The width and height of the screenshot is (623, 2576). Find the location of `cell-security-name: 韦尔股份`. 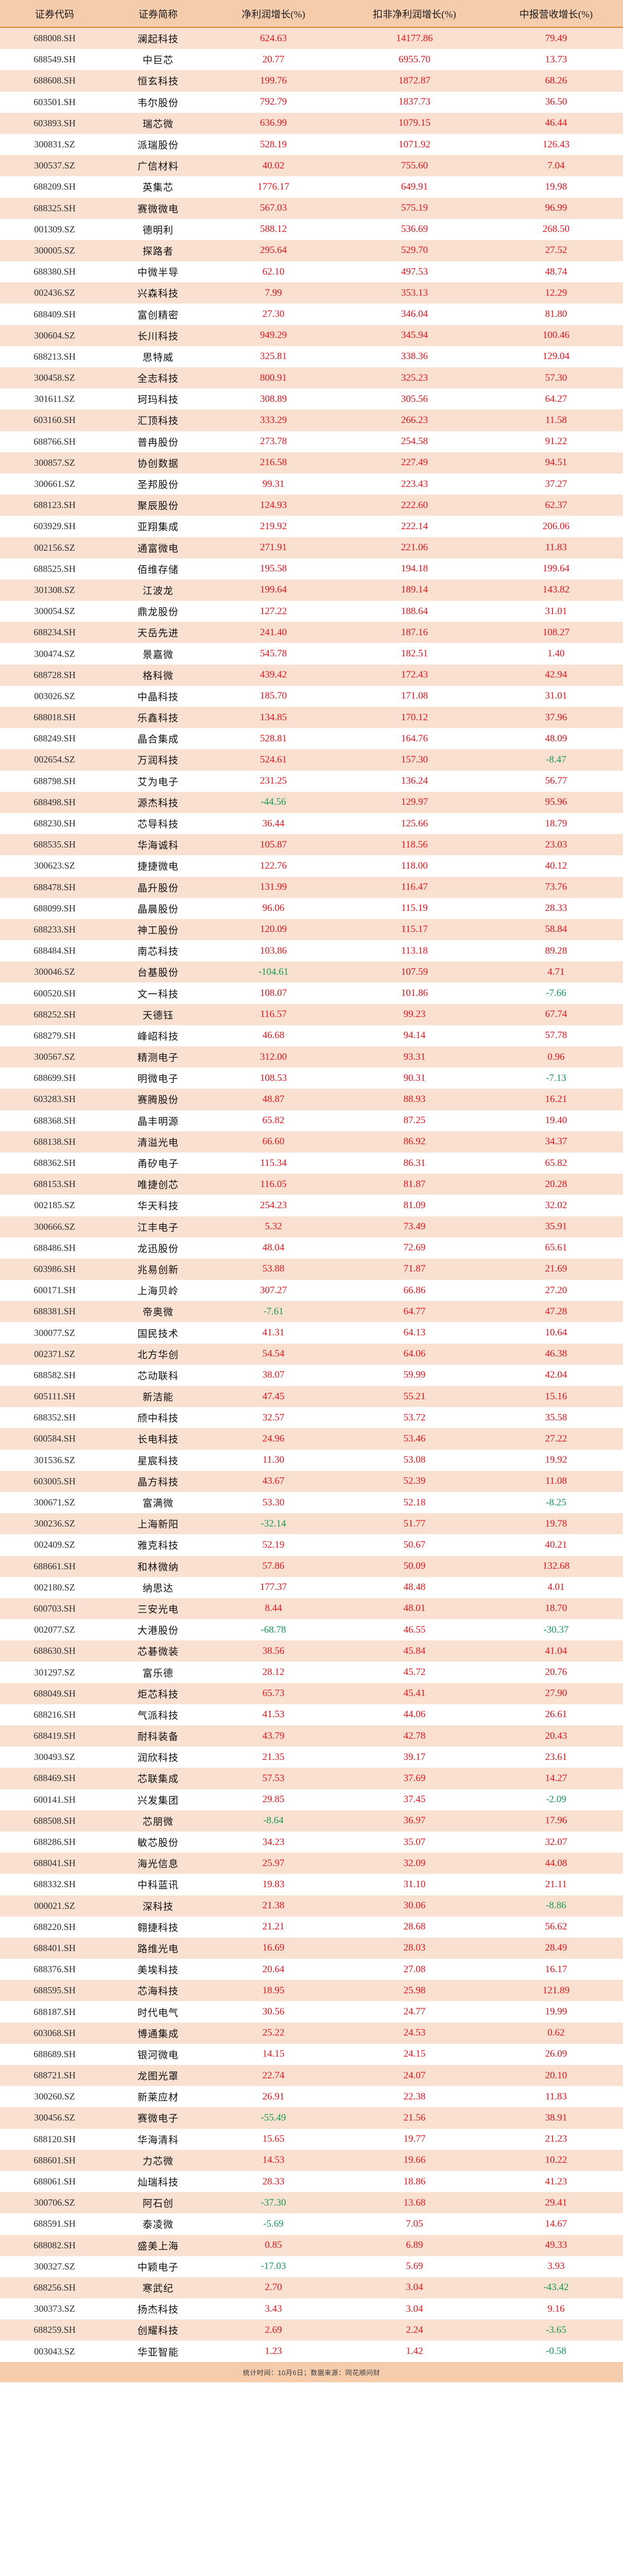

cell-security-name: 韦尔股份 is located at coordinates (158, 103).